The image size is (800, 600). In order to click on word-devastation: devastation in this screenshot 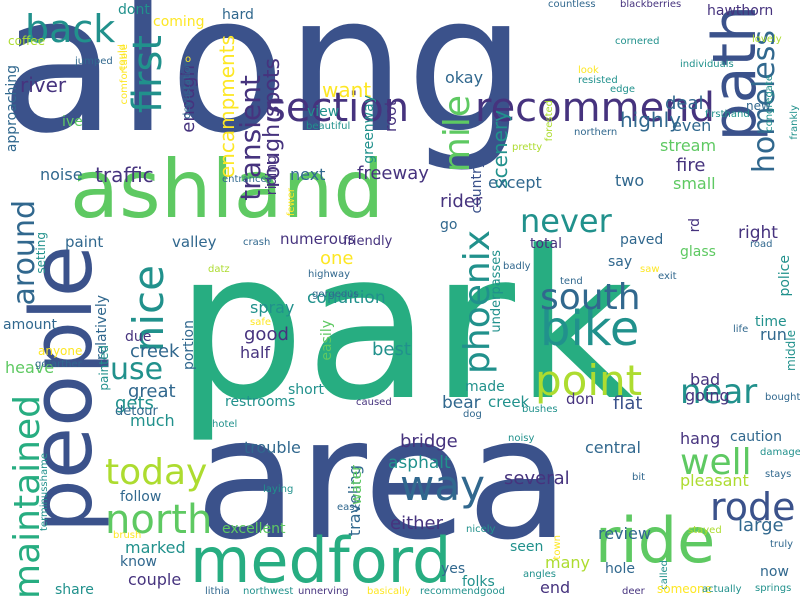, I will do `click(187, 89)`.